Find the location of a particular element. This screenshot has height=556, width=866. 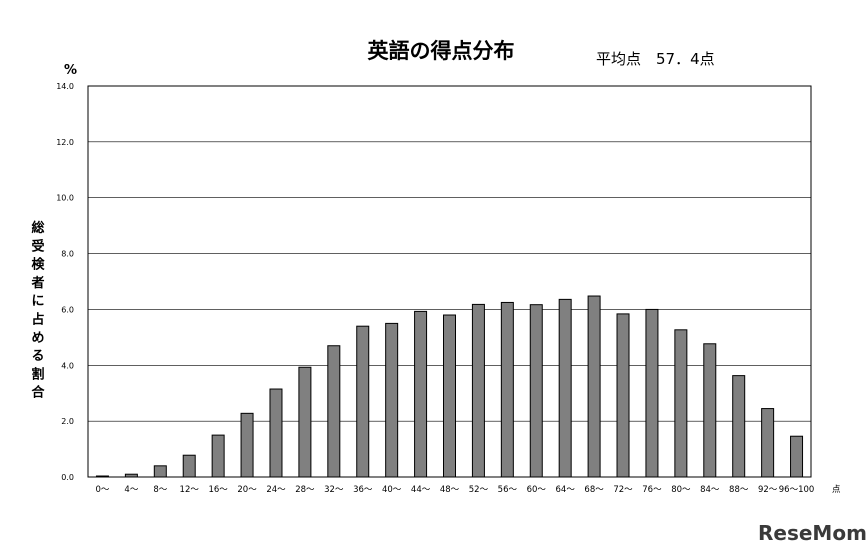

x-tick-label: 52～ is located at coordinates (479, 490).